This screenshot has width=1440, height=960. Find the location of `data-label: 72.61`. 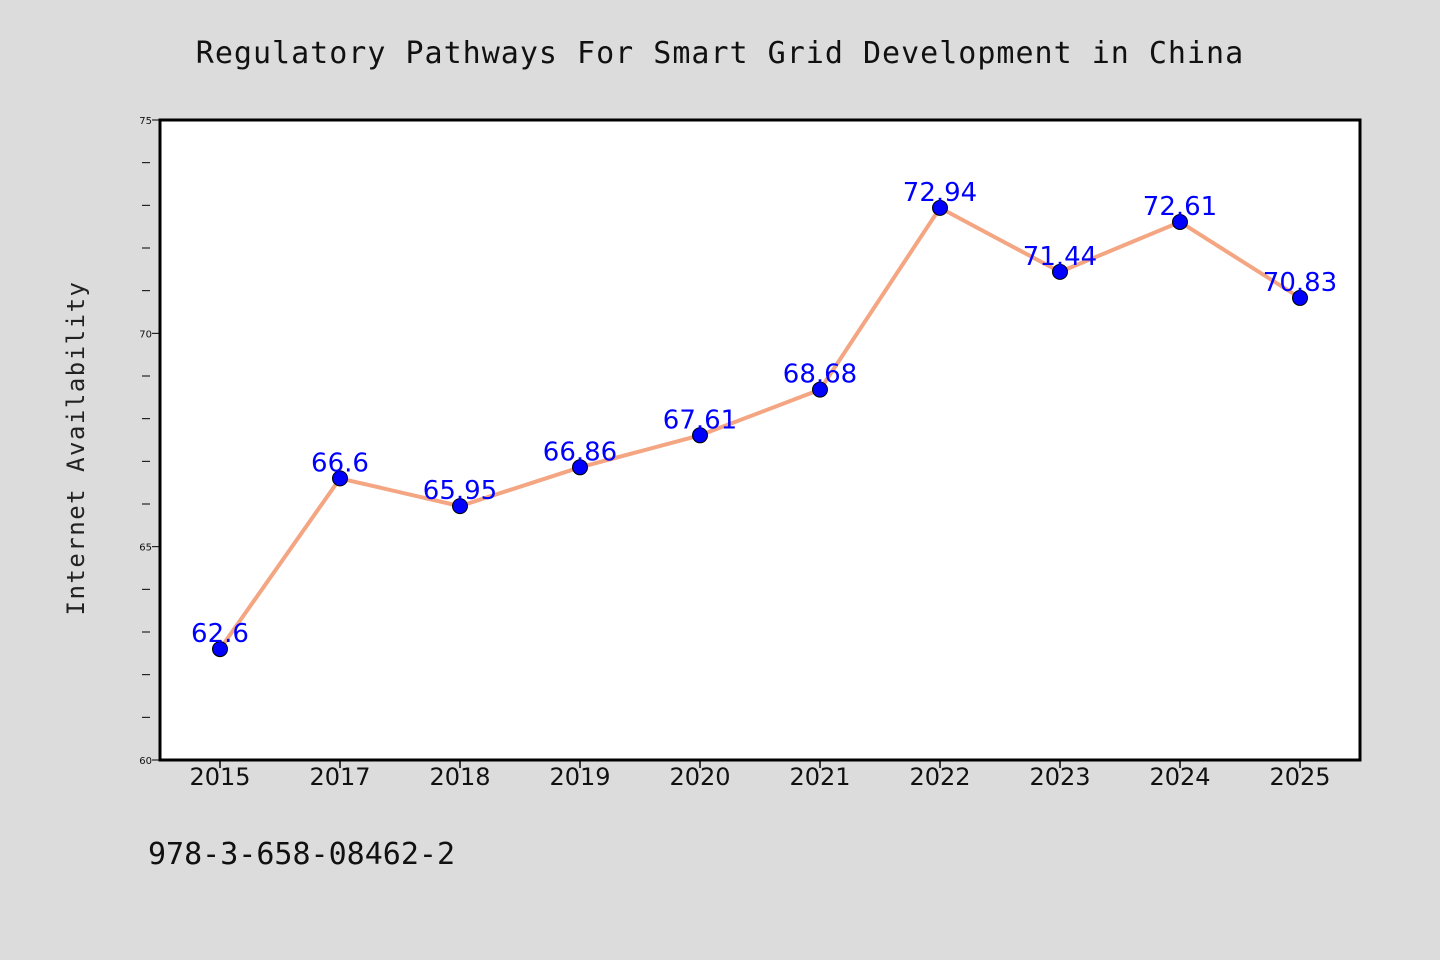

data-label: 72.61 is located at coordinates (1180, 207).